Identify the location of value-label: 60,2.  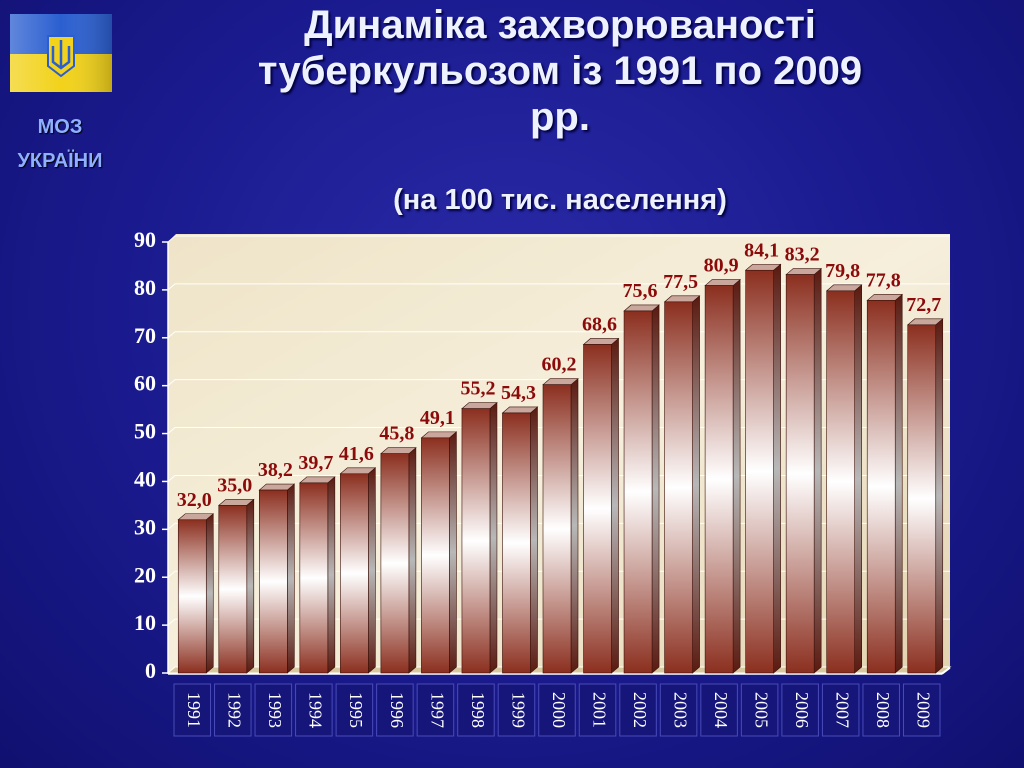
(559, 365).